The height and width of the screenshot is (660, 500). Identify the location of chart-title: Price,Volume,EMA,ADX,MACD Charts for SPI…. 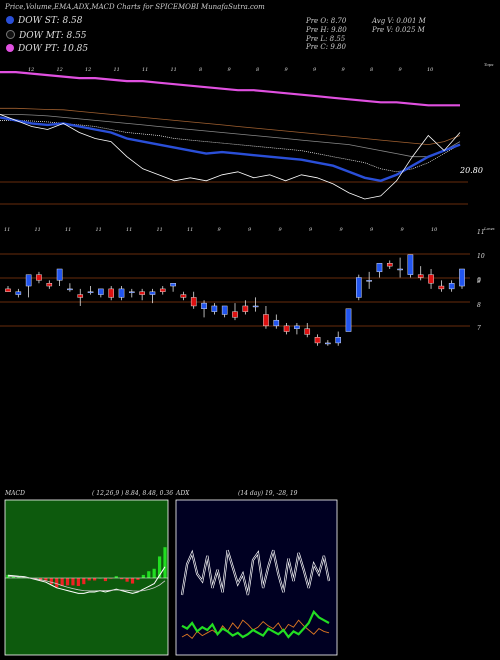
(135, 7).